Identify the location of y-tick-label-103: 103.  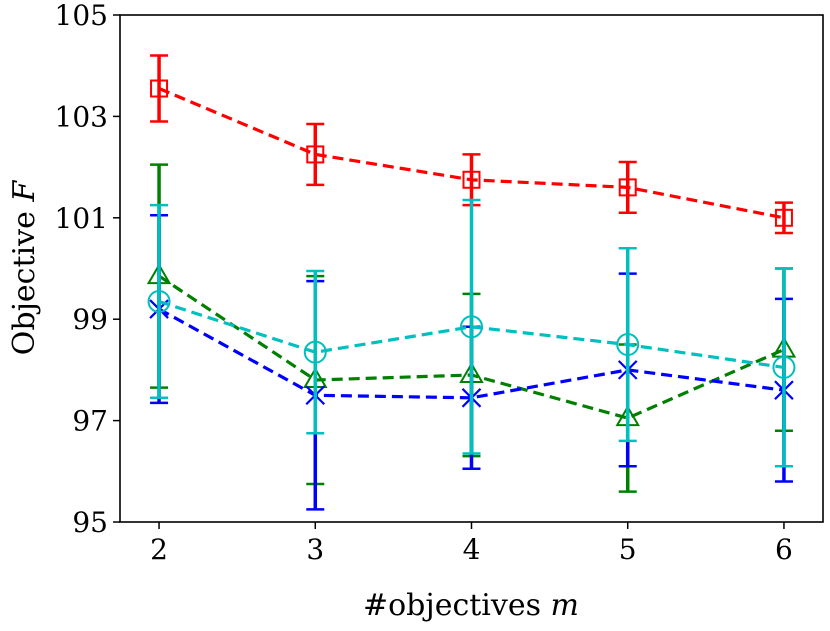
(81, 116).